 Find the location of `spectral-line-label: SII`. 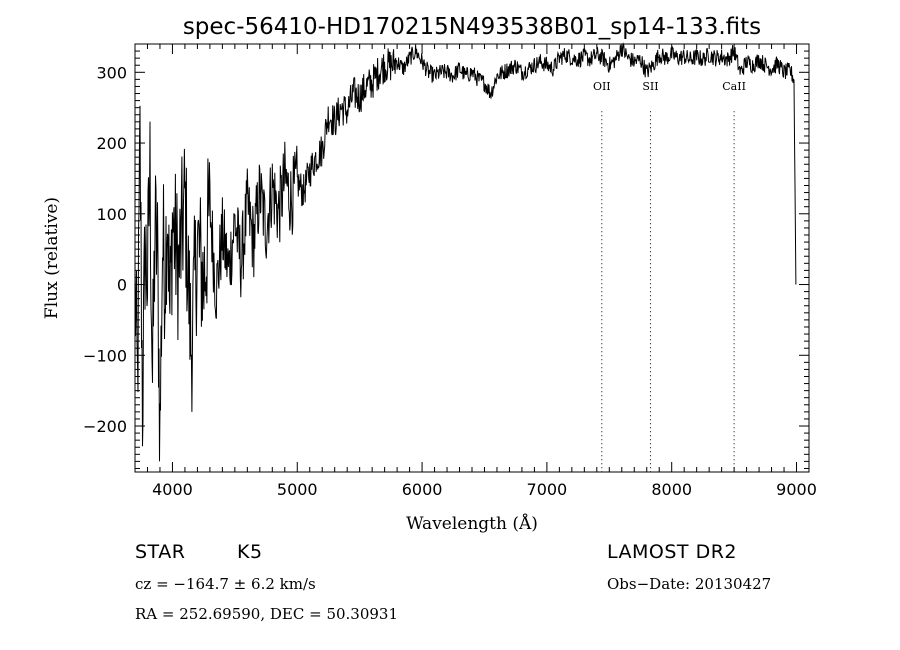

spectral-line-label: SII is located at coordinates (650, 86).